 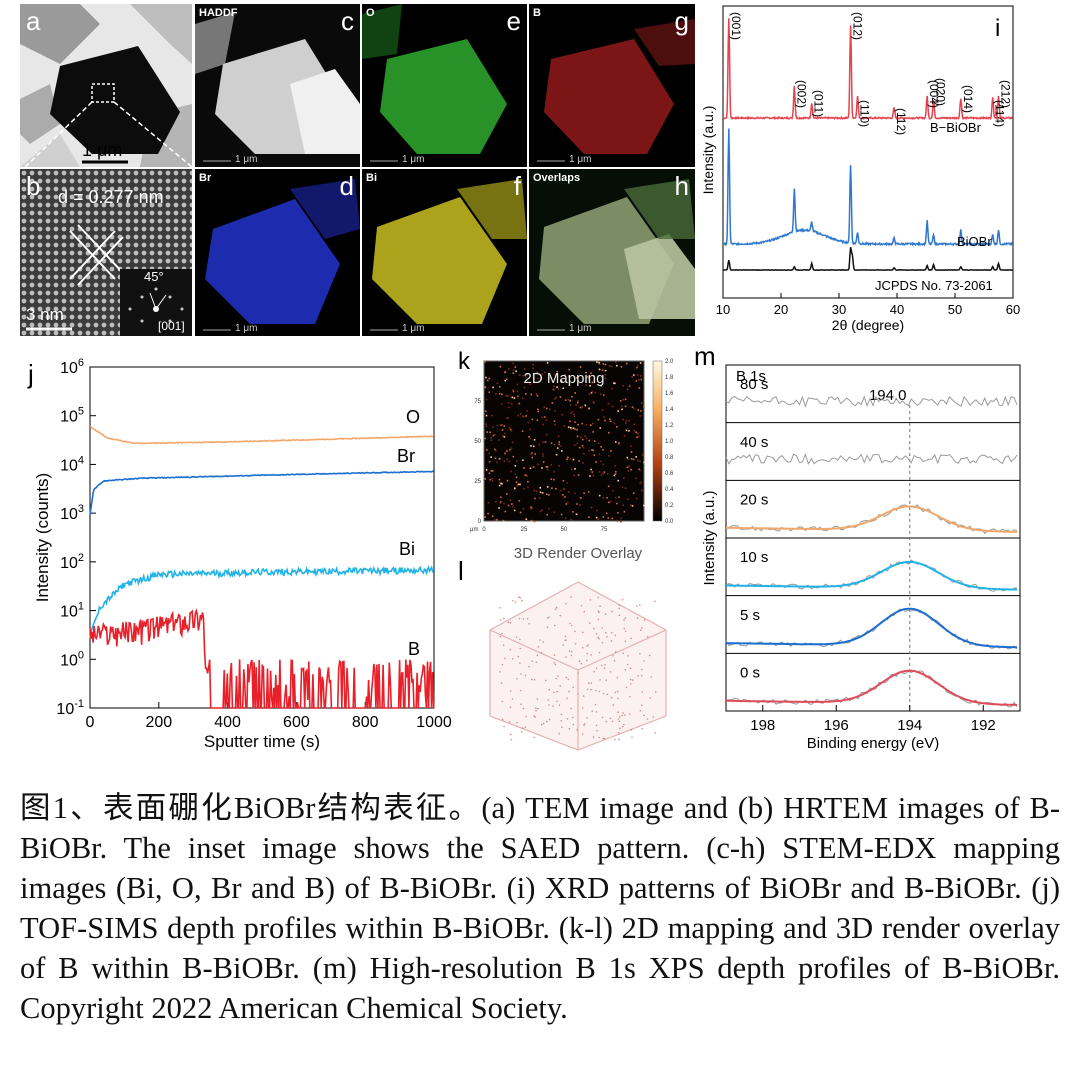 I want to click on panel-e-o-map: O e 1 μm, so click(x=444, y=85).